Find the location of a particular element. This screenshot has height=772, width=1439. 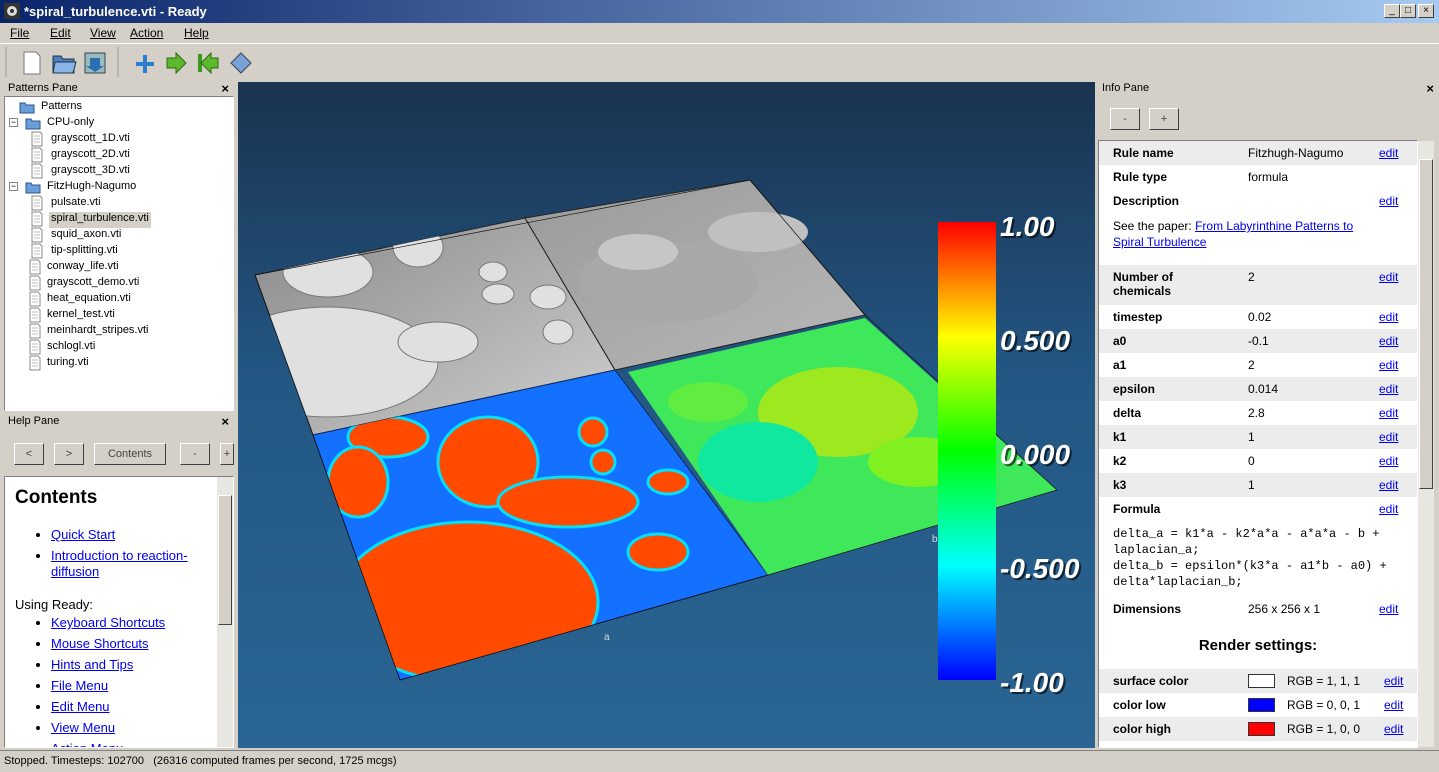

tree-item: grayscott_demo.vti is located at coordinates (93, 282).